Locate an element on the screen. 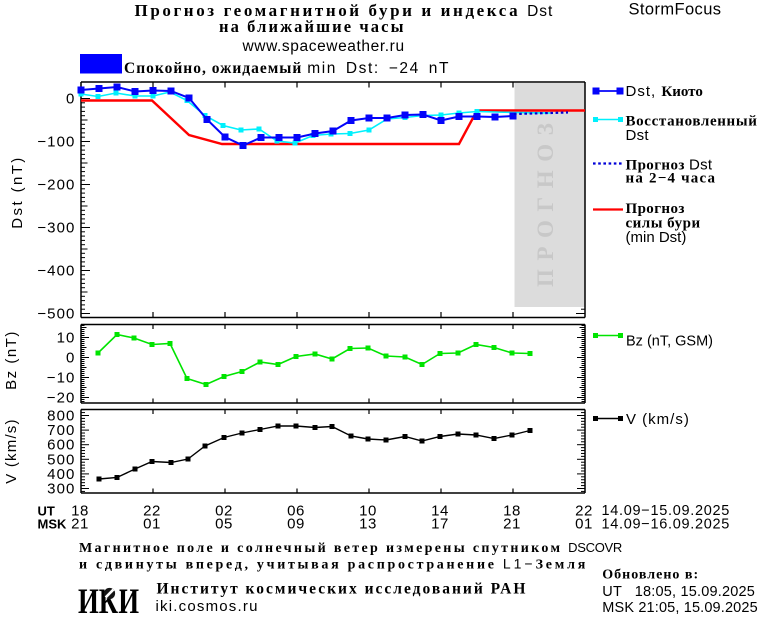 The image size is (760, 620). svg-text: −10 is located at coordinates (61, 378).